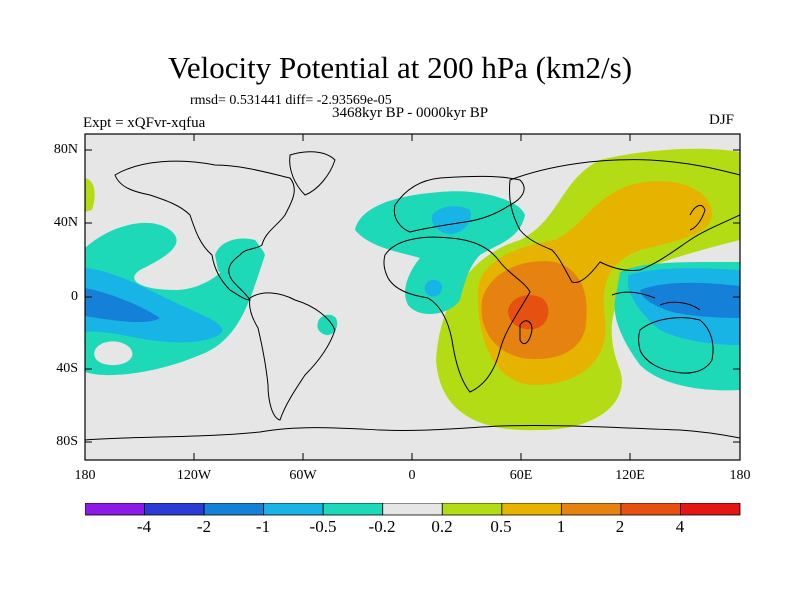 This screenshot has width=800, height=600. I want to click on lat-label-0: 0, so click(74, 296).